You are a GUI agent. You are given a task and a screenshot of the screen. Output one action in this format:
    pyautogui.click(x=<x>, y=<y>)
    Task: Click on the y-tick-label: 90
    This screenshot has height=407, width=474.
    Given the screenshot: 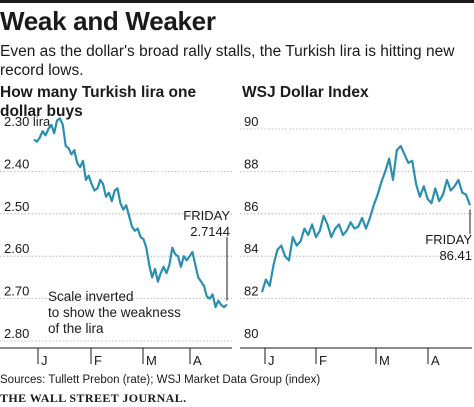 What is the action you would take?
    pyautogui.click(x=251, y=121)
    